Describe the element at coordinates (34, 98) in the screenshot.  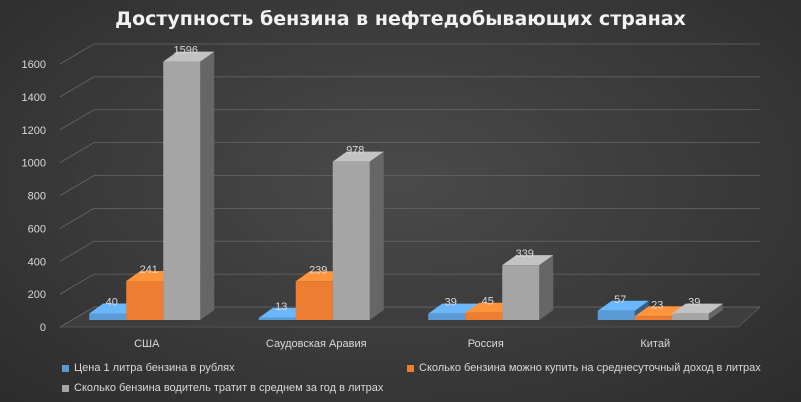
I see `y-tick-label: 1400` at that location.